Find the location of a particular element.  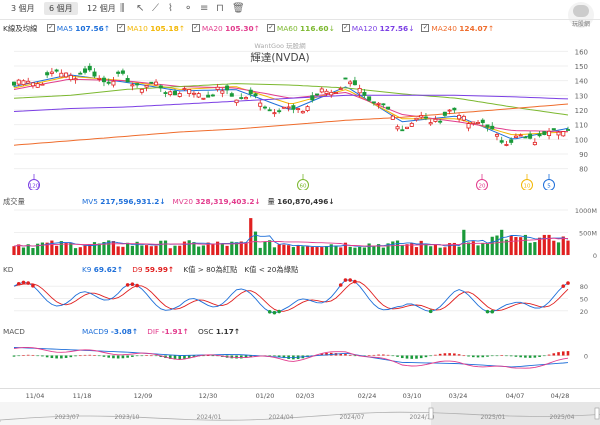

macd9-value: -3.08↑ is located at coordinates (124, 331).